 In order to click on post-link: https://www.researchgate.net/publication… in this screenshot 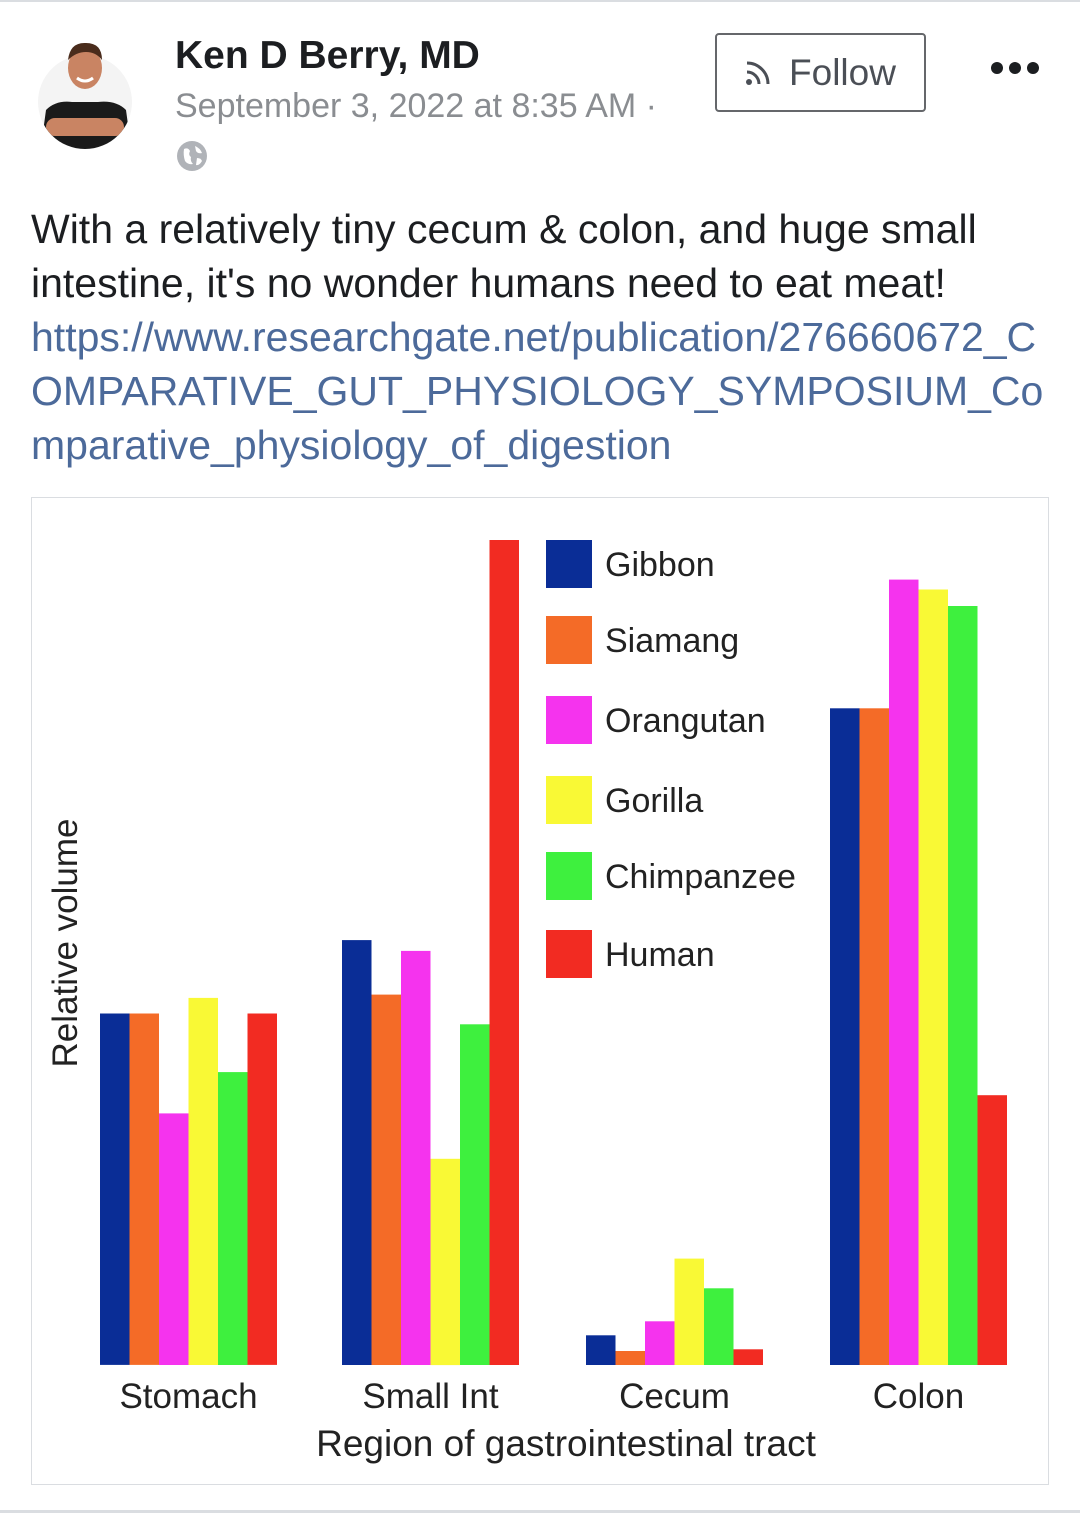, I will do `click(537, 391)`.